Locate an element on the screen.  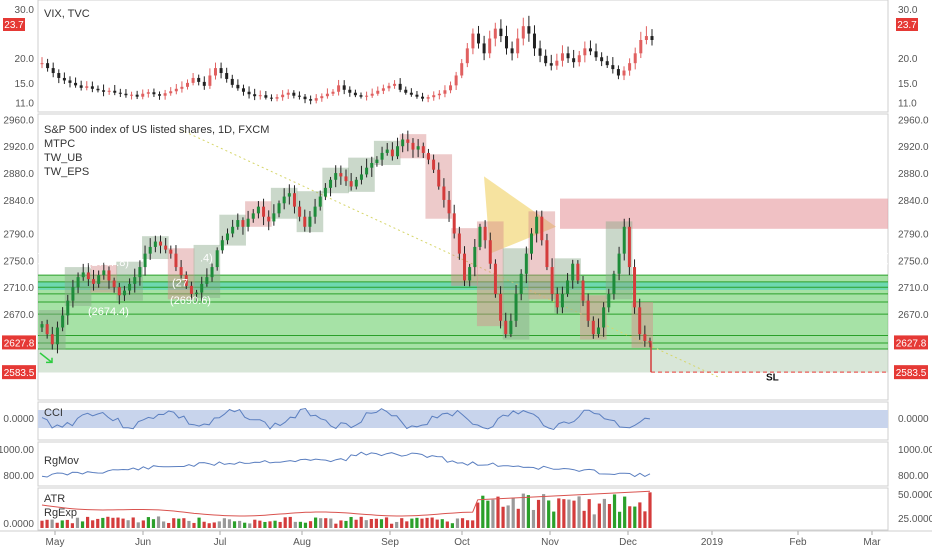
x-axis: May Jun Jul Aug Sep Oct Nov Dec 2019 Feb Mar is located at coordinates (463, 539).